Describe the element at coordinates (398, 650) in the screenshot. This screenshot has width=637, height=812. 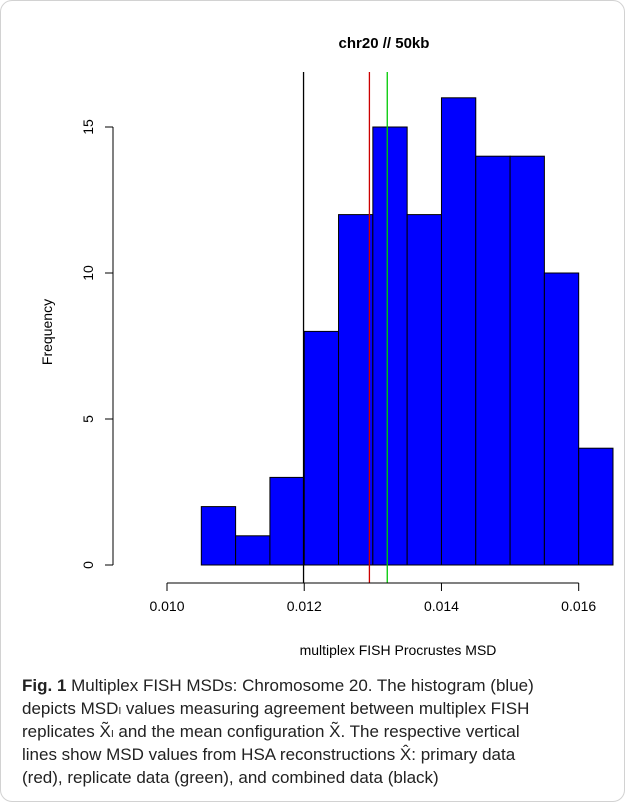
I see `x-axis-label: multiplex FISH Procrustes MSD` at that location.